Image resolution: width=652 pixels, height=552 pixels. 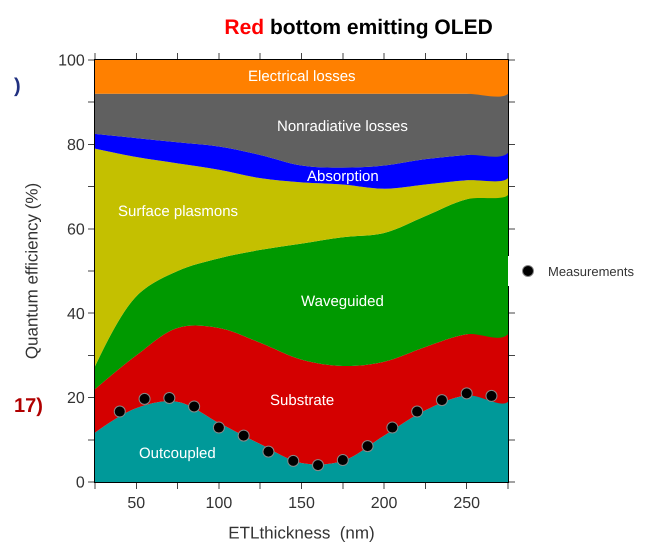 I want to click on y-tick-label: 60, so click(x=76, y=229).